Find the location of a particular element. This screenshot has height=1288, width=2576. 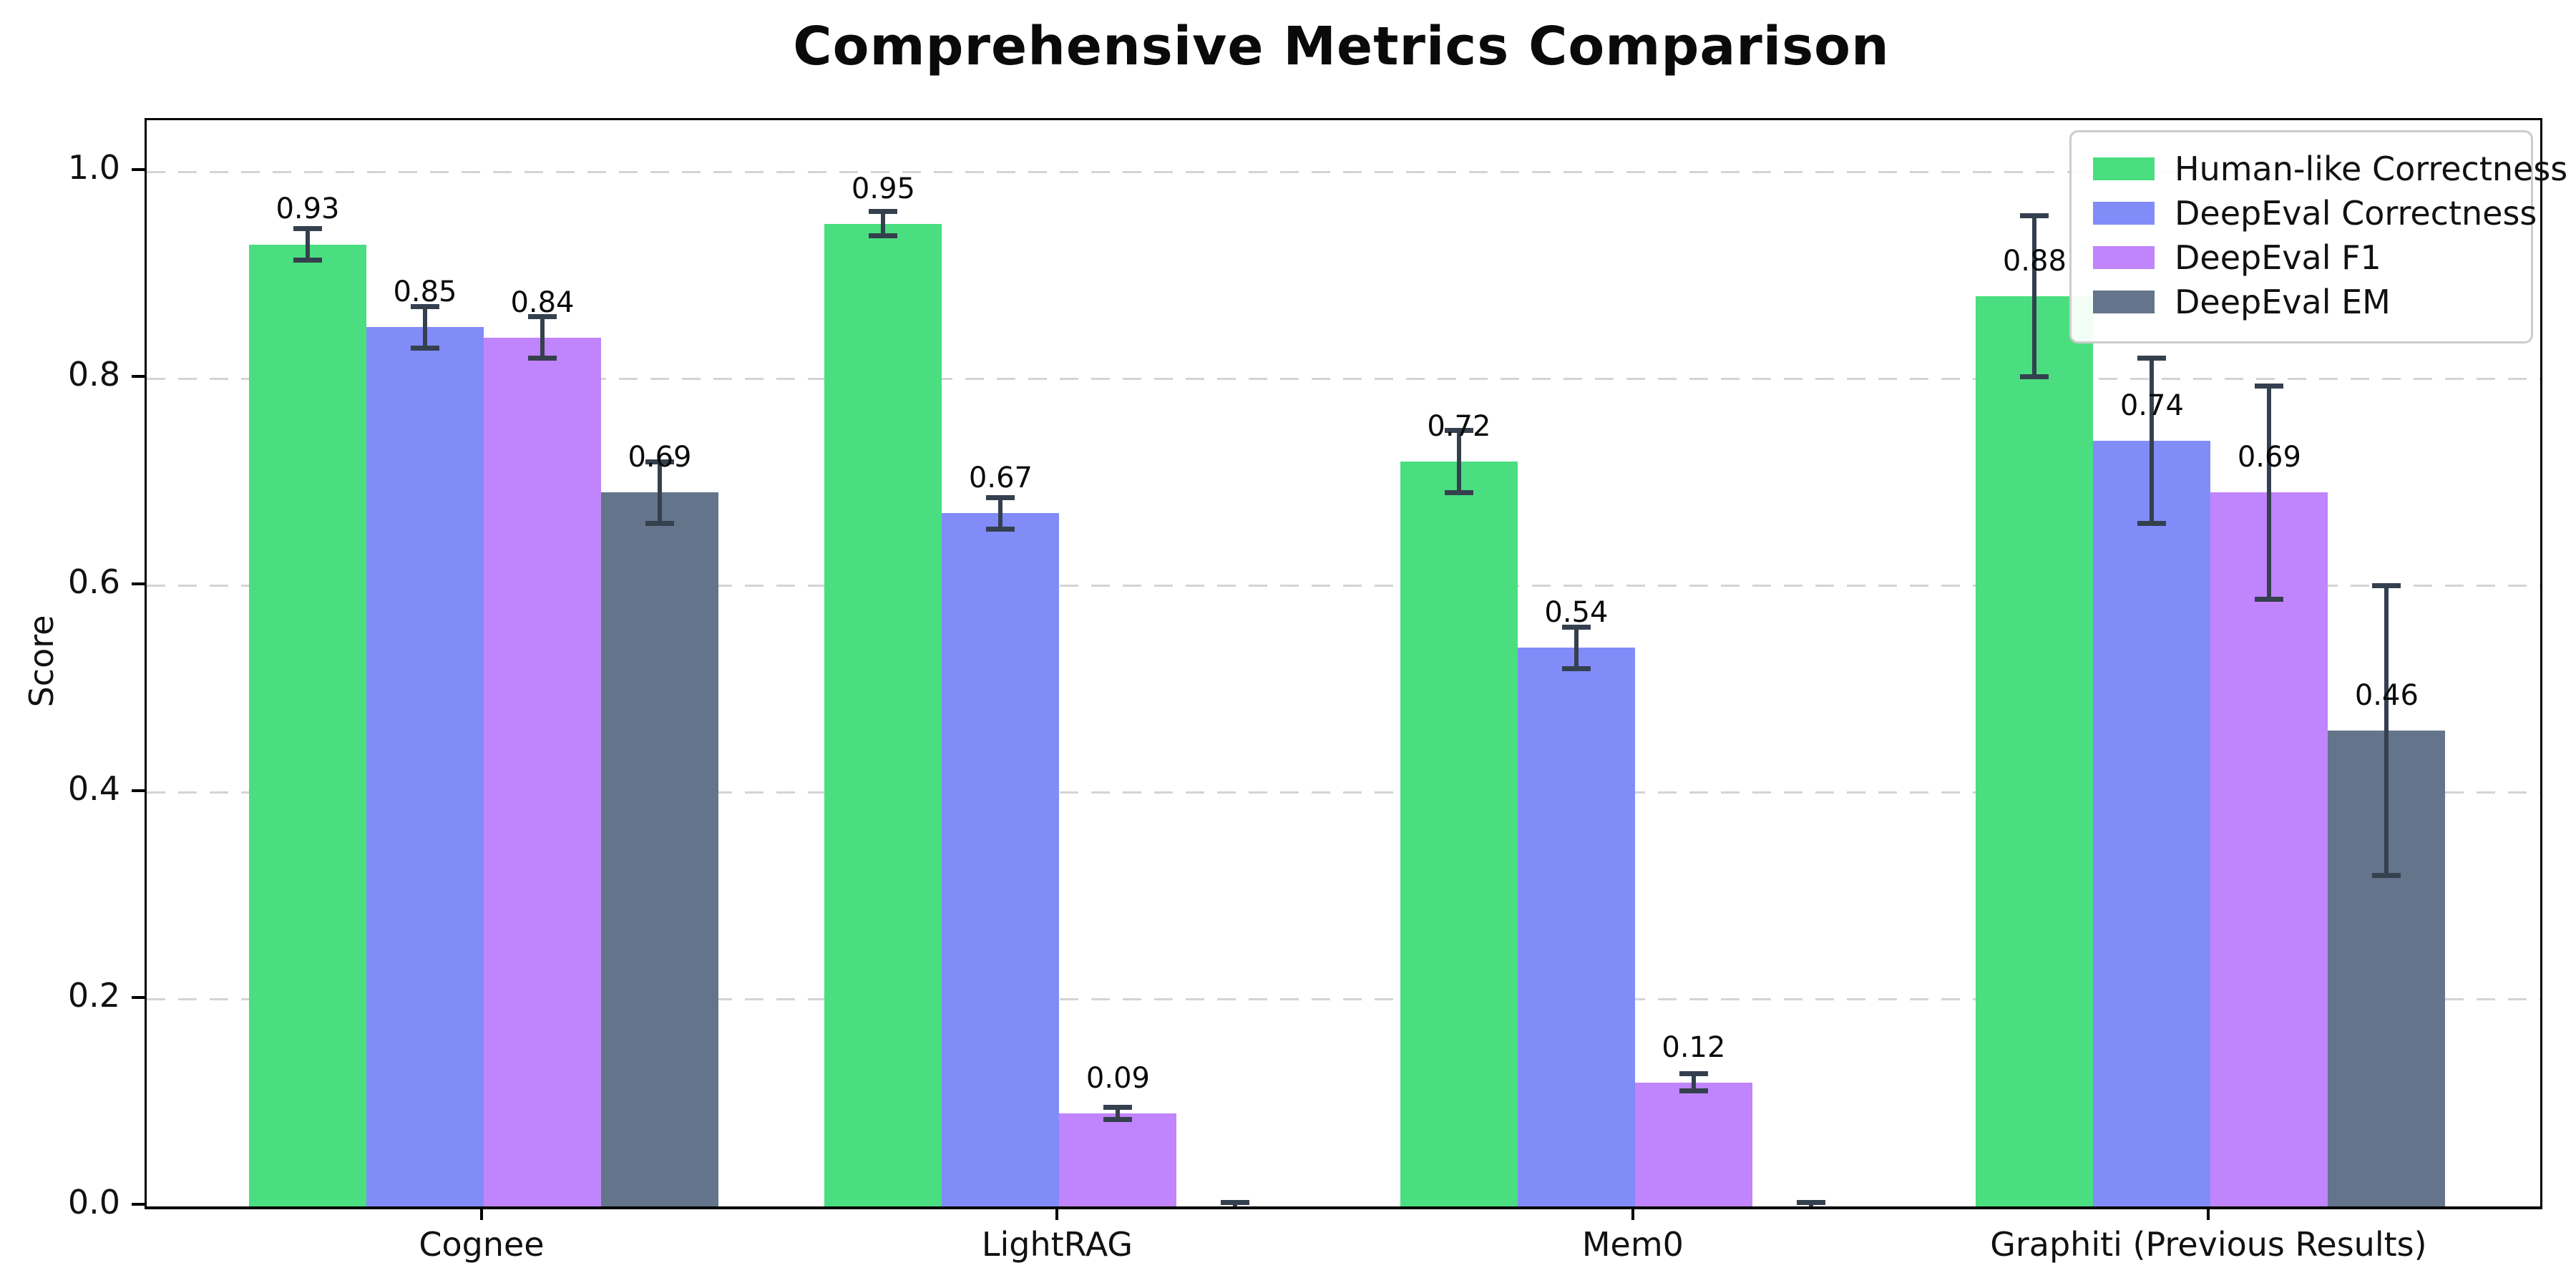

bar-value-label: 0.88 is located at coordinates (2034, 261).